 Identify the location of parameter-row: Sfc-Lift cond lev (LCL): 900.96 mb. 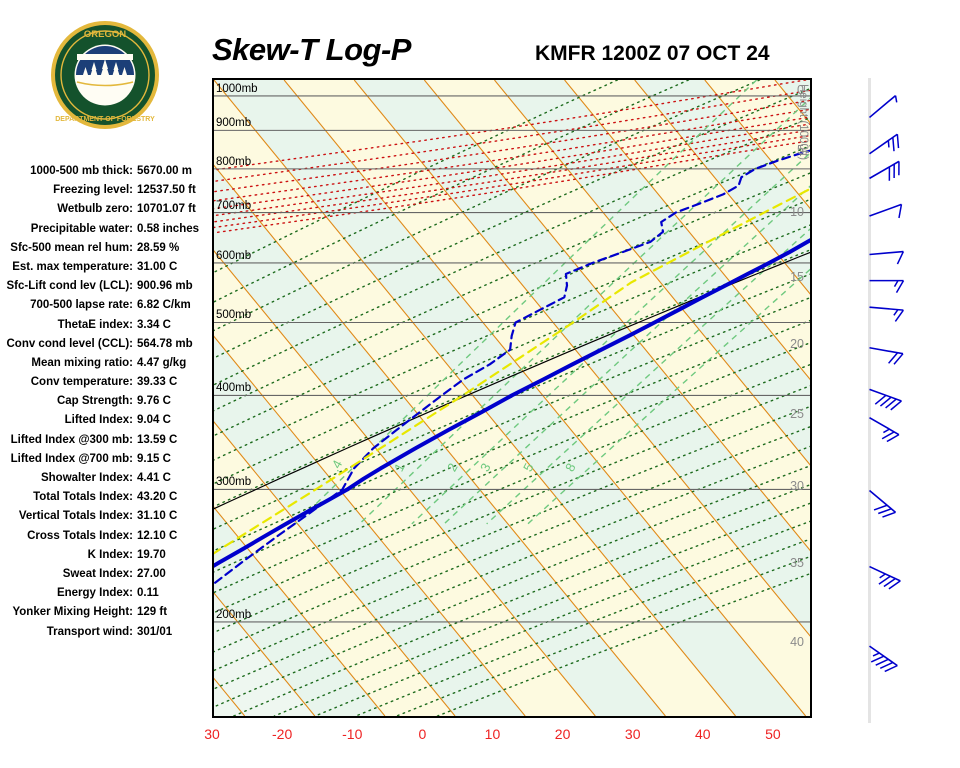
(102, 289).